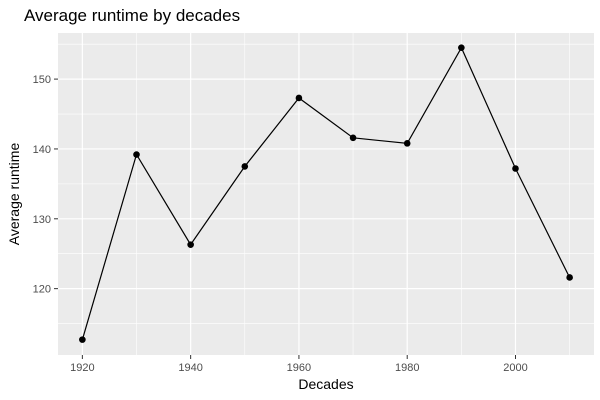 The image size is (600, 400). What do you see at coordinates (407, 368) in the screenshot?
I see `x-tick-label: 1980` at bounding box center [407, 368].